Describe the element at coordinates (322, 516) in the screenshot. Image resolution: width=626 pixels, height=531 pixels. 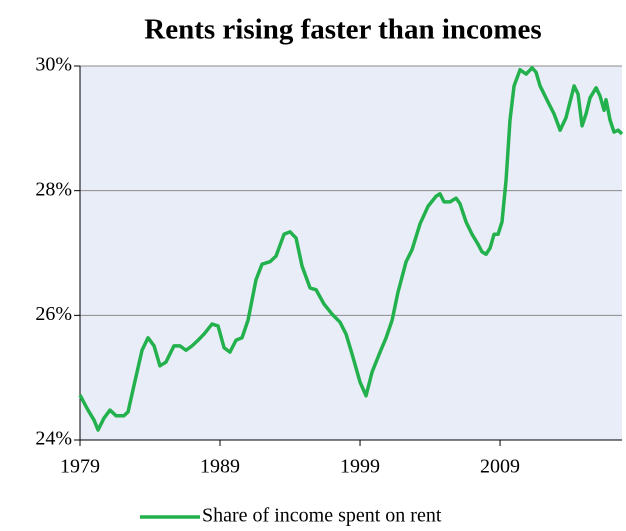
I see `legend-label: Share of income spent on rent` at that location.